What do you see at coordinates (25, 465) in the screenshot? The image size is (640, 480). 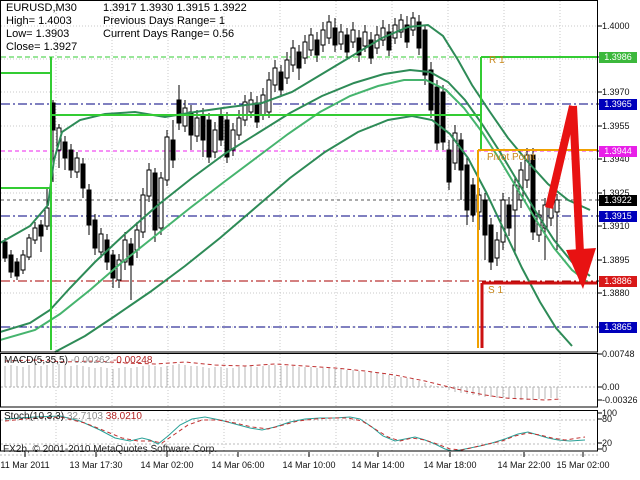 I see `time-label: 11 Mar 2011` at bounding box center [25, 465].